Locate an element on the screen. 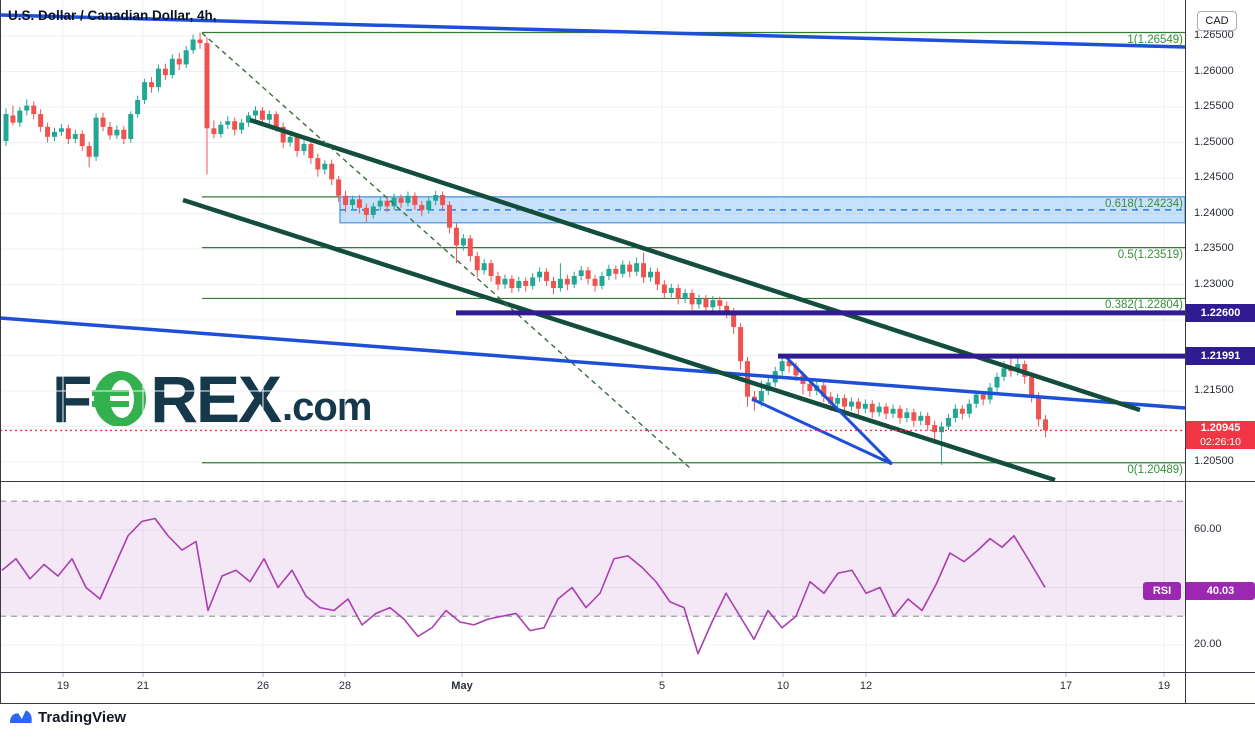 The width and height of the screenshot is (1255, 740). tradingview-icon is located at coordinates (20, 716).